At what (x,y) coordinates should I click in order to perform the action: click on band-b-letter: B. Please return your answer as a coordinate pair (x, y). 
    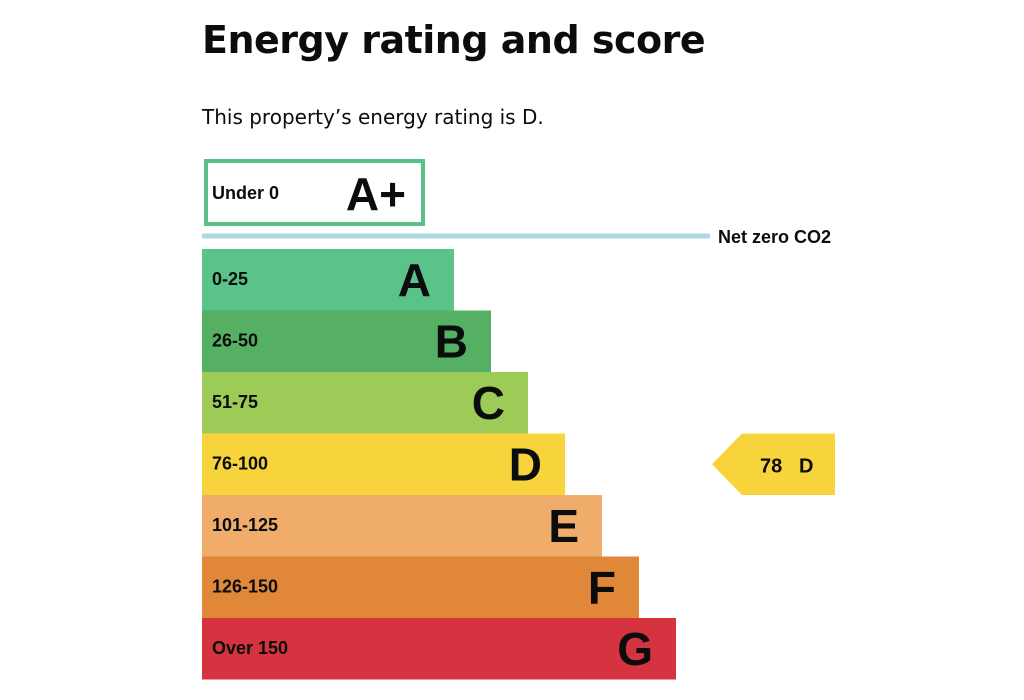
    Looking at the image, I should click on (451, 342).